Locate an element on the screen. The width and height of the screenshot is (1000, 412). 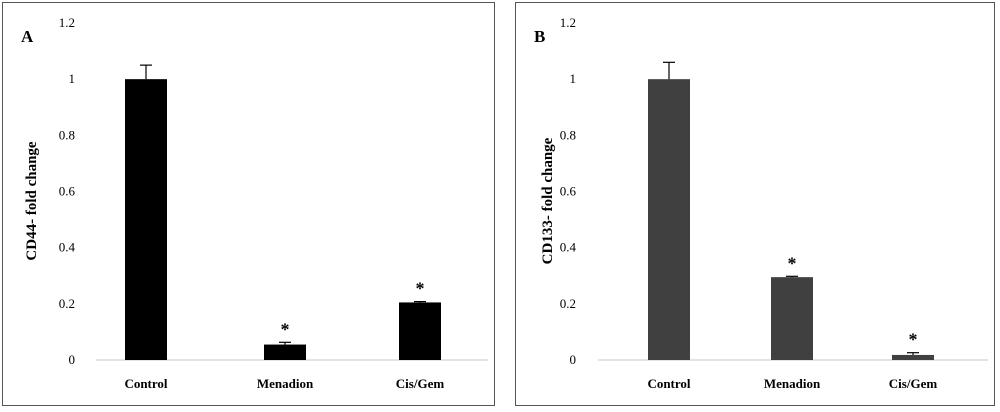
y-axis-label: CD44- fold change is located at coordinates (32, 201).